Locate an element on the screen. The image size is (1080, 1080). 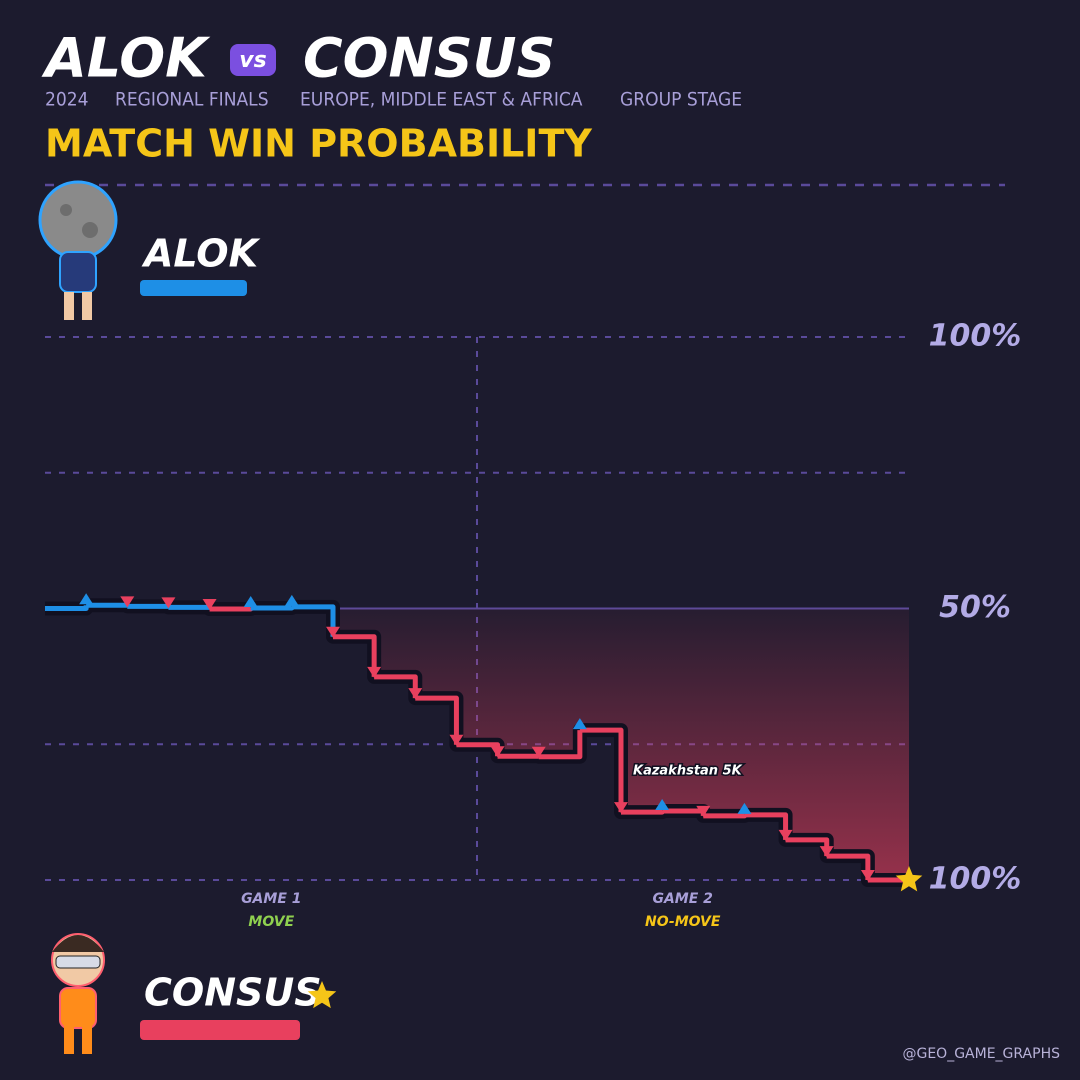
winner-star is located at coordinates (322, 995).